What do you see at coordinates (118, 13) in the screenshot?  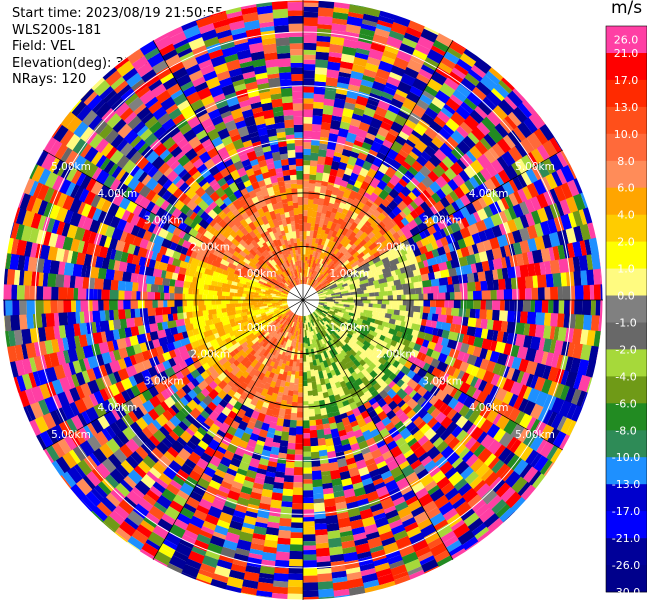 I see `start-time: Start time: 2023/08/19 21:50:55` at bounding box center [118, 13].